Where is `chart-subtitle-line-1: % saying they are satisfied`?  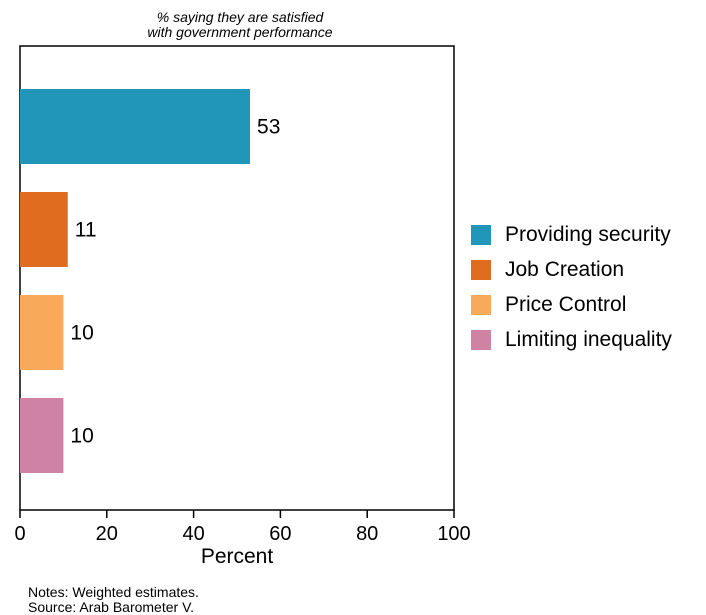
chart-subtitle-line-1: % saying they are satisfied is located at coordinates (240, 17).